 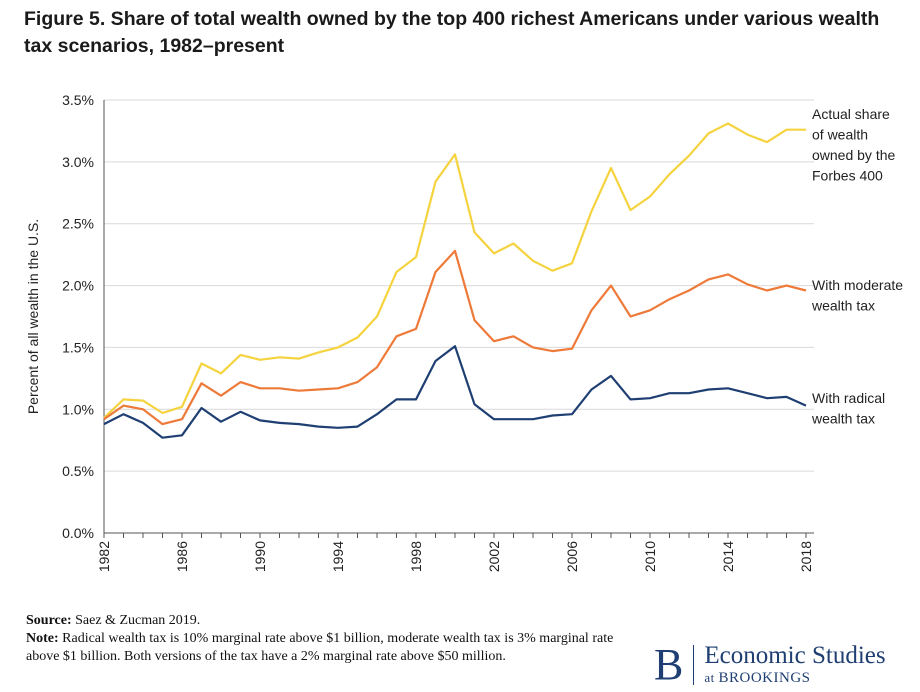 What do you see at coordinates (455, 392) in the screenshot?
I see `series-line` at bounding box center [455, 392].